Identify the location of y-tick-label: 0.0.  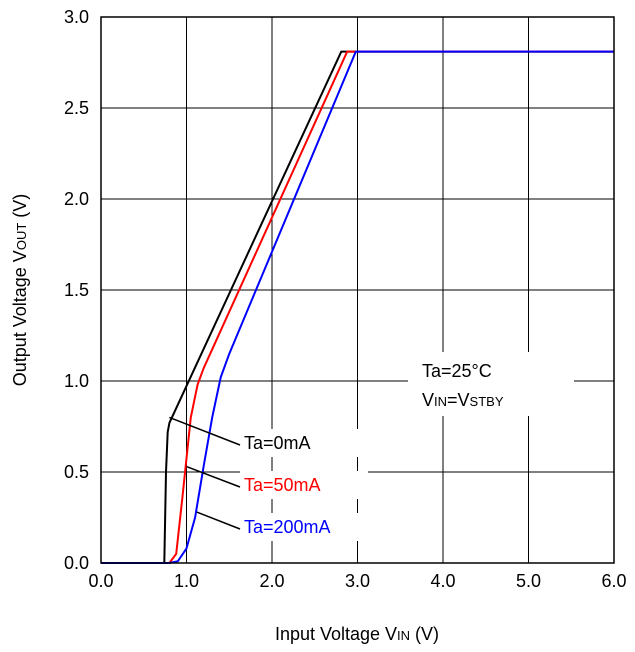
(76, 563).